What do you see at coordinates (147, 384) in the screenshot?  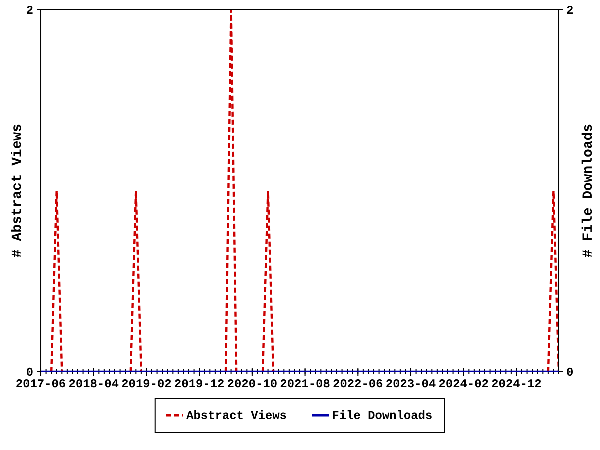 I see `x-tick-label: 2019-02` at bounding box center [147, 384].